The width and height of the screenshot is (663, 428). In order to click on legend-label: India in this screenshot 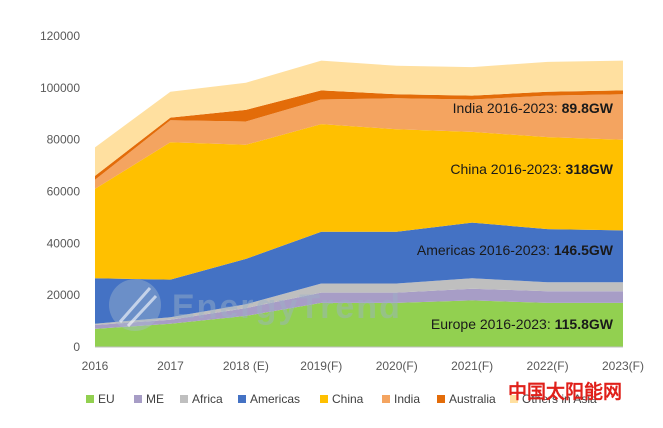, I will do `click(407, 399)`.